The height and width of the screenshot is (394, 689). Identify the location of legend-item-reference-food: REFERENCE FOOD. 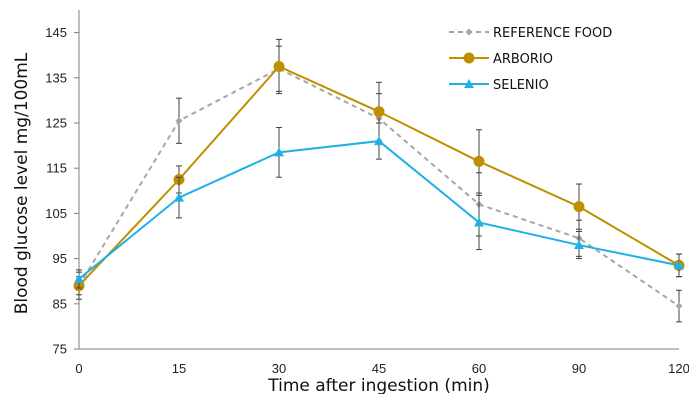
(530, 33).